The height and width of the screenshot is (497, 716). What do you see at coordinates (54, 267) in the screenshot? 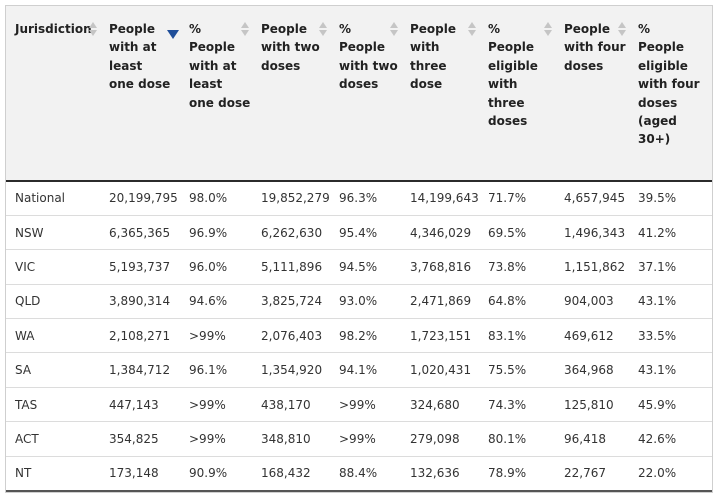
I see `cell-jurisdiction: VIC` at bounding box center [54, 267].